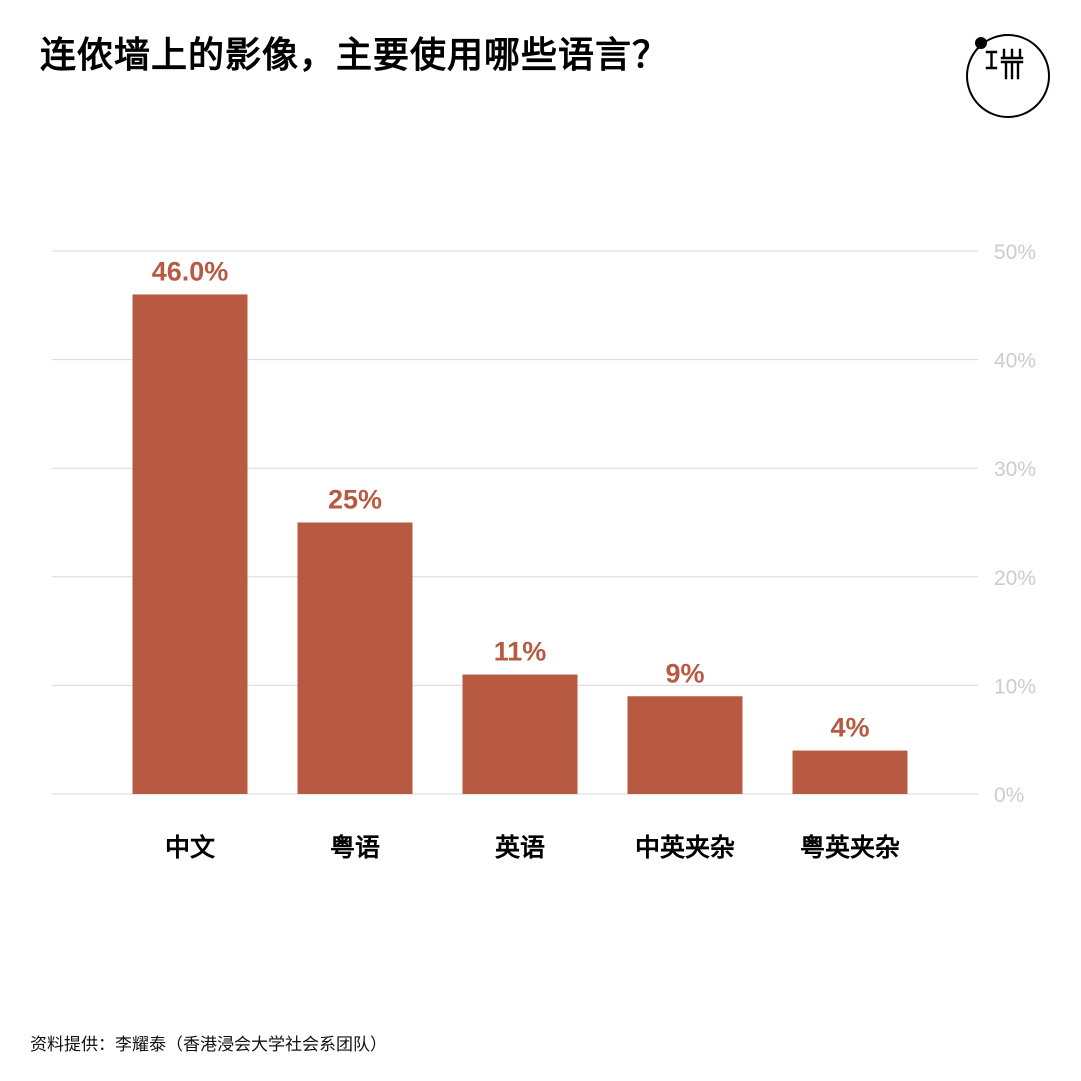  I want to click on y-tick-label: 10%, so click(1015, 686).